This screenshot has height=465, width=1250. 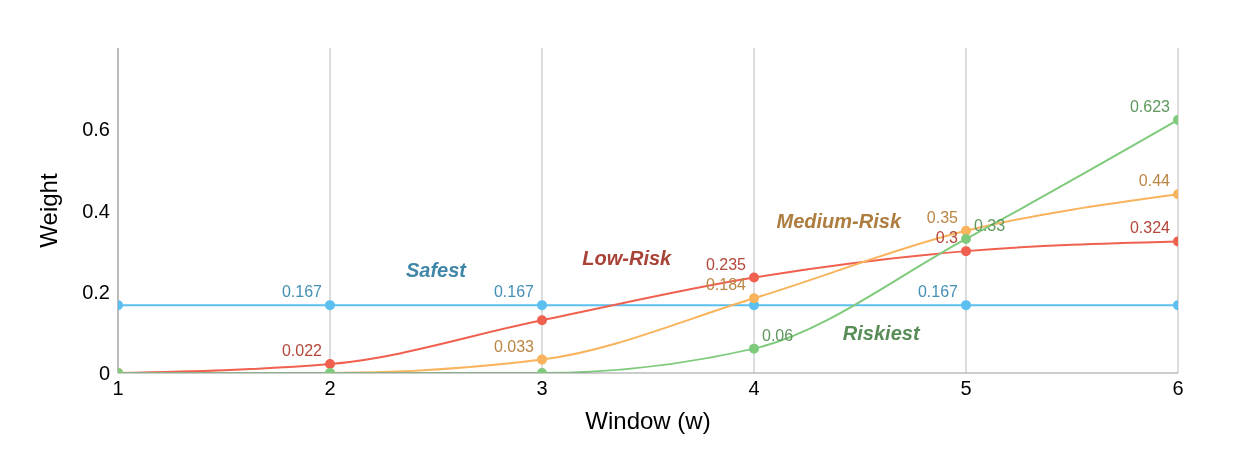 What do you see at coordinates (104, 373) in the screenshot?
I see `y-tick-label: 0` at bounding box center [104, 373].